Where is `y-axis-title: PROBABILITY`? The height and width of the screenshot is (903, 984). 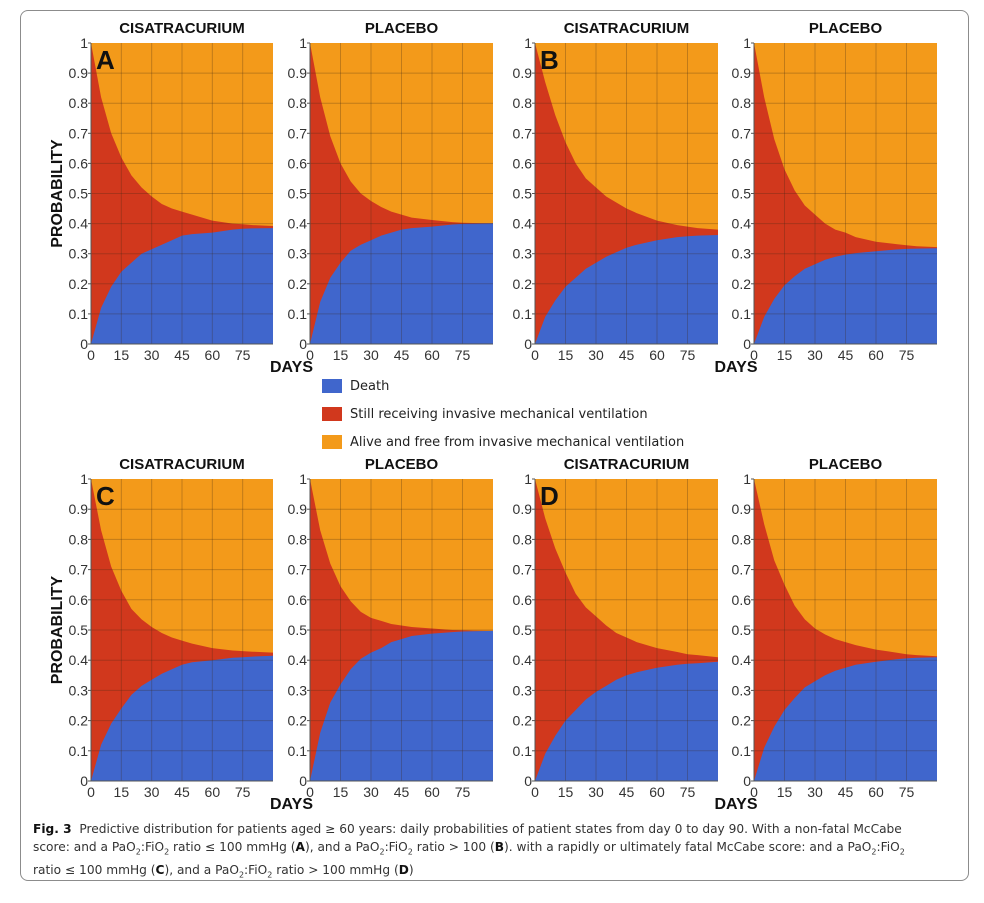
y-axis-title: PROBABILITY is located at coordinates (57, 629).